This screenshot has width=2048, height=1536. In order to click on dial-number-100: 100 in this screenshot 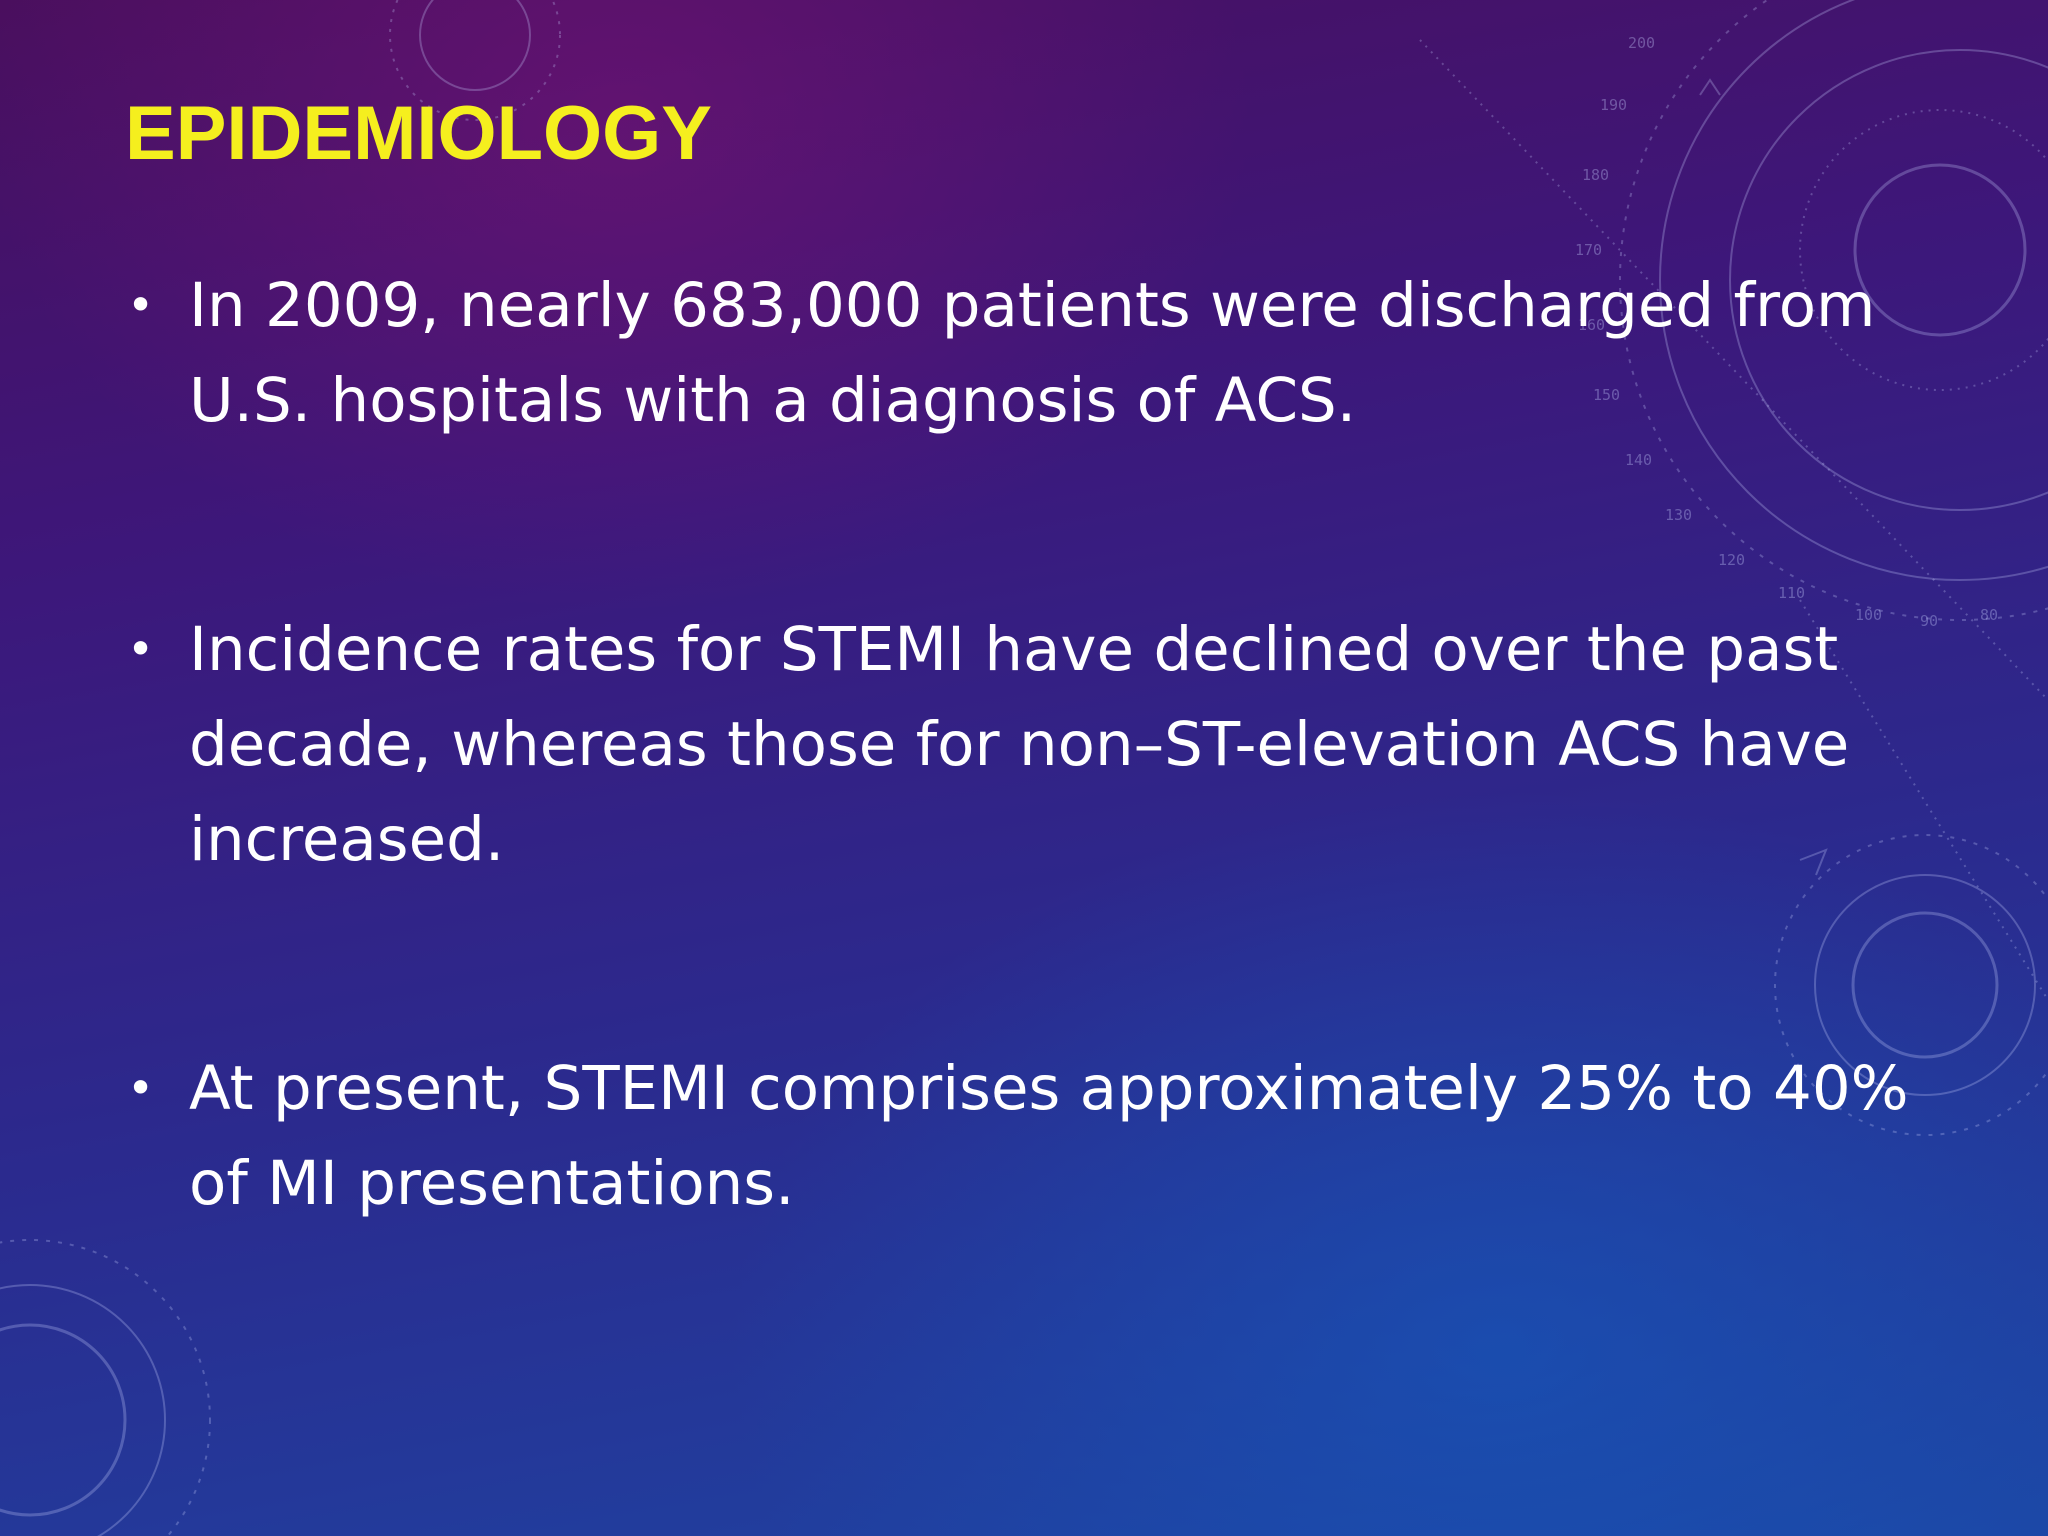, I will do `click(1868, 615)`.